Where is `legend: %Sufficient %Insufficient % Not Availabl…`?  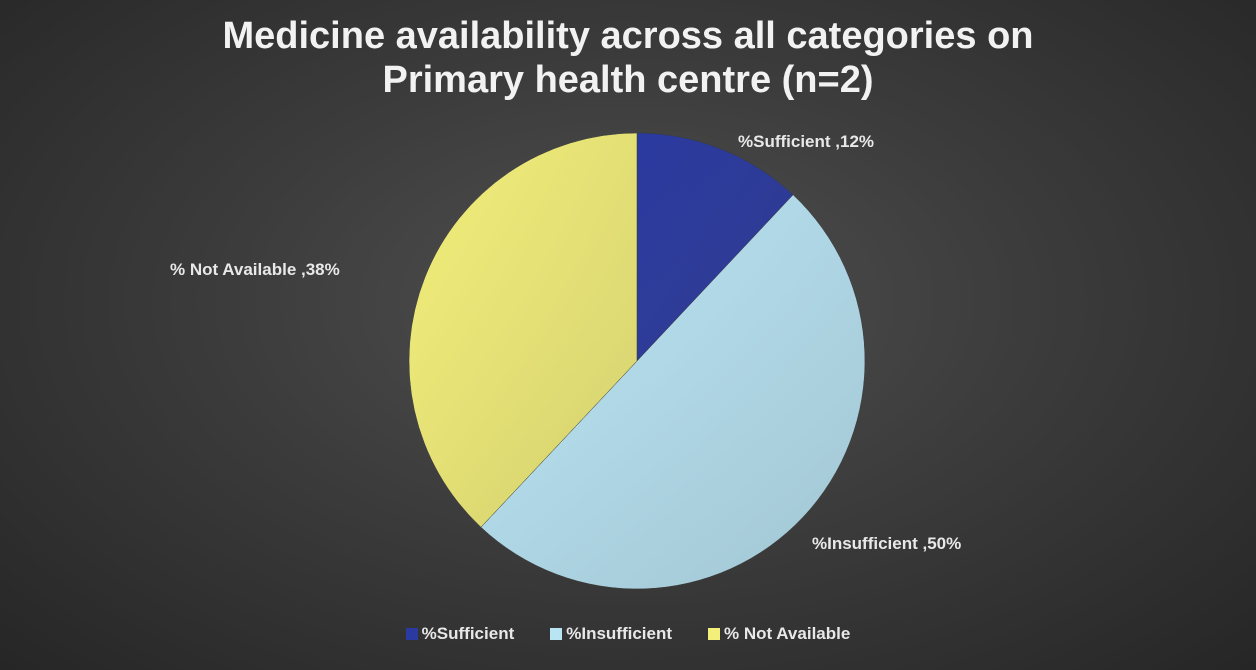
legend: %Sufficient %Insufficient % Not Availabl… is located at coordinates (628, 634).